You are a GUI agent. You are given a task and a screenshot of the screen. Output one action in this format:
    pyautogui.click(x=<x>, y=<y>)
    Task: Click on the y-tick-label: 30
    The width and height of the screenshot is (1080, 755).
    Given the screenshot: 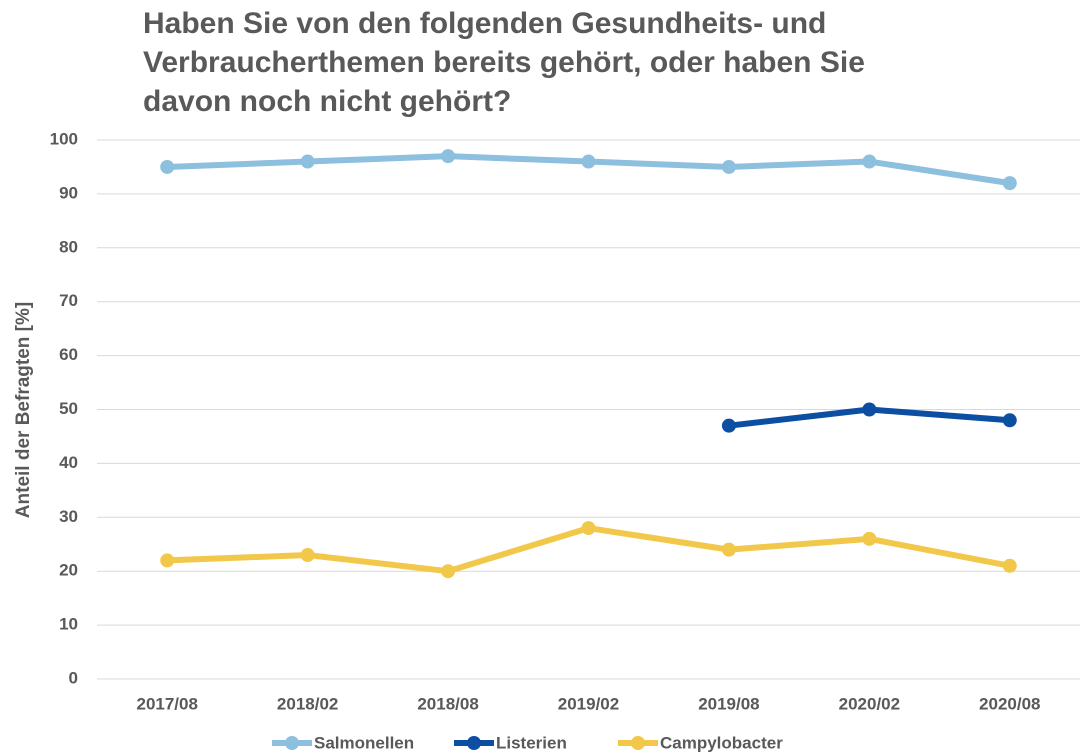 What is the action you would take?
    pyautogui.click(x=68, y=516)
    